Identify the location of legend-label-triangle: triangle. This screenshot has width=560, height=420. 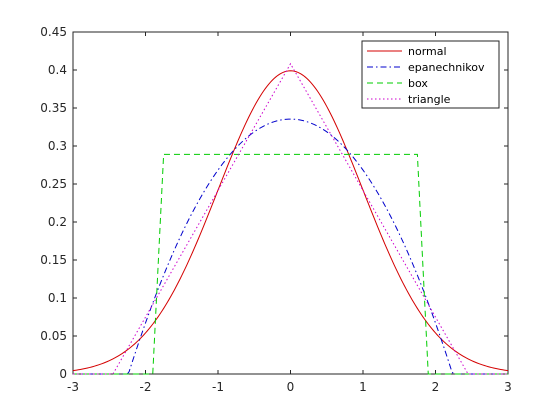
(429, 99).